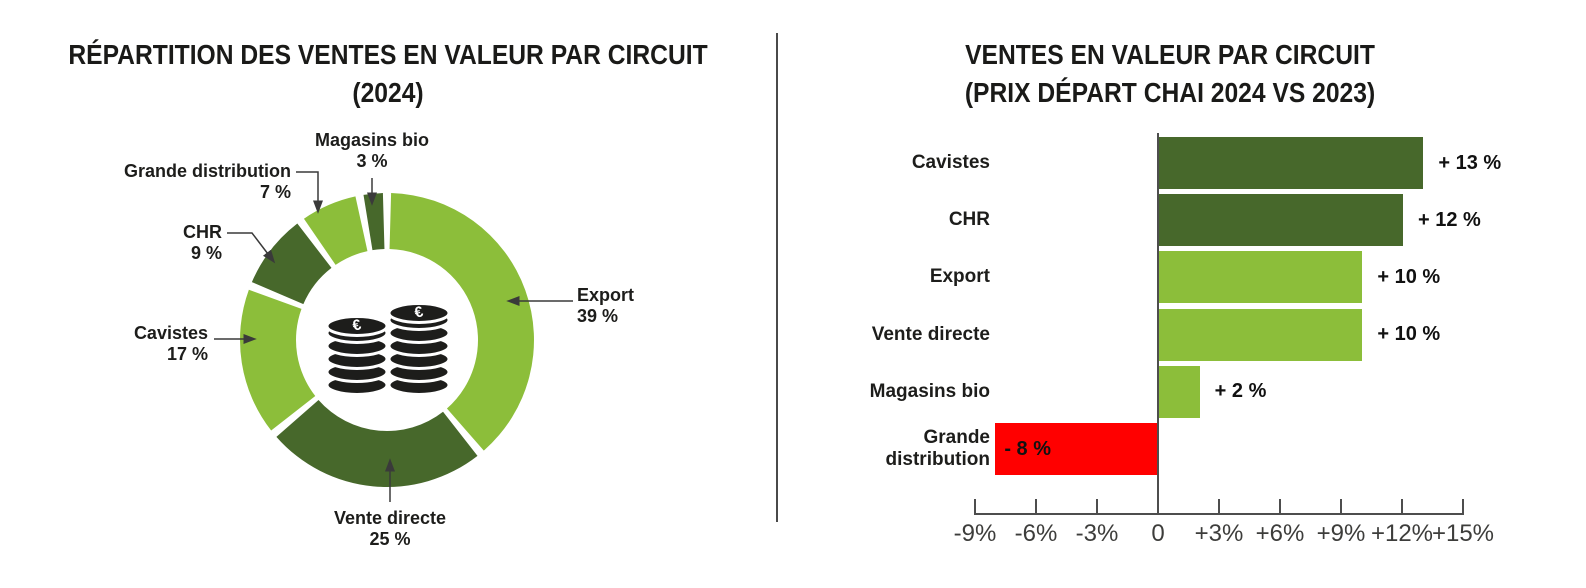 The width and height of the screenshot is (1586, 588). I want to click on category-label-vente-directe: Vente directe, so click(930, 334).